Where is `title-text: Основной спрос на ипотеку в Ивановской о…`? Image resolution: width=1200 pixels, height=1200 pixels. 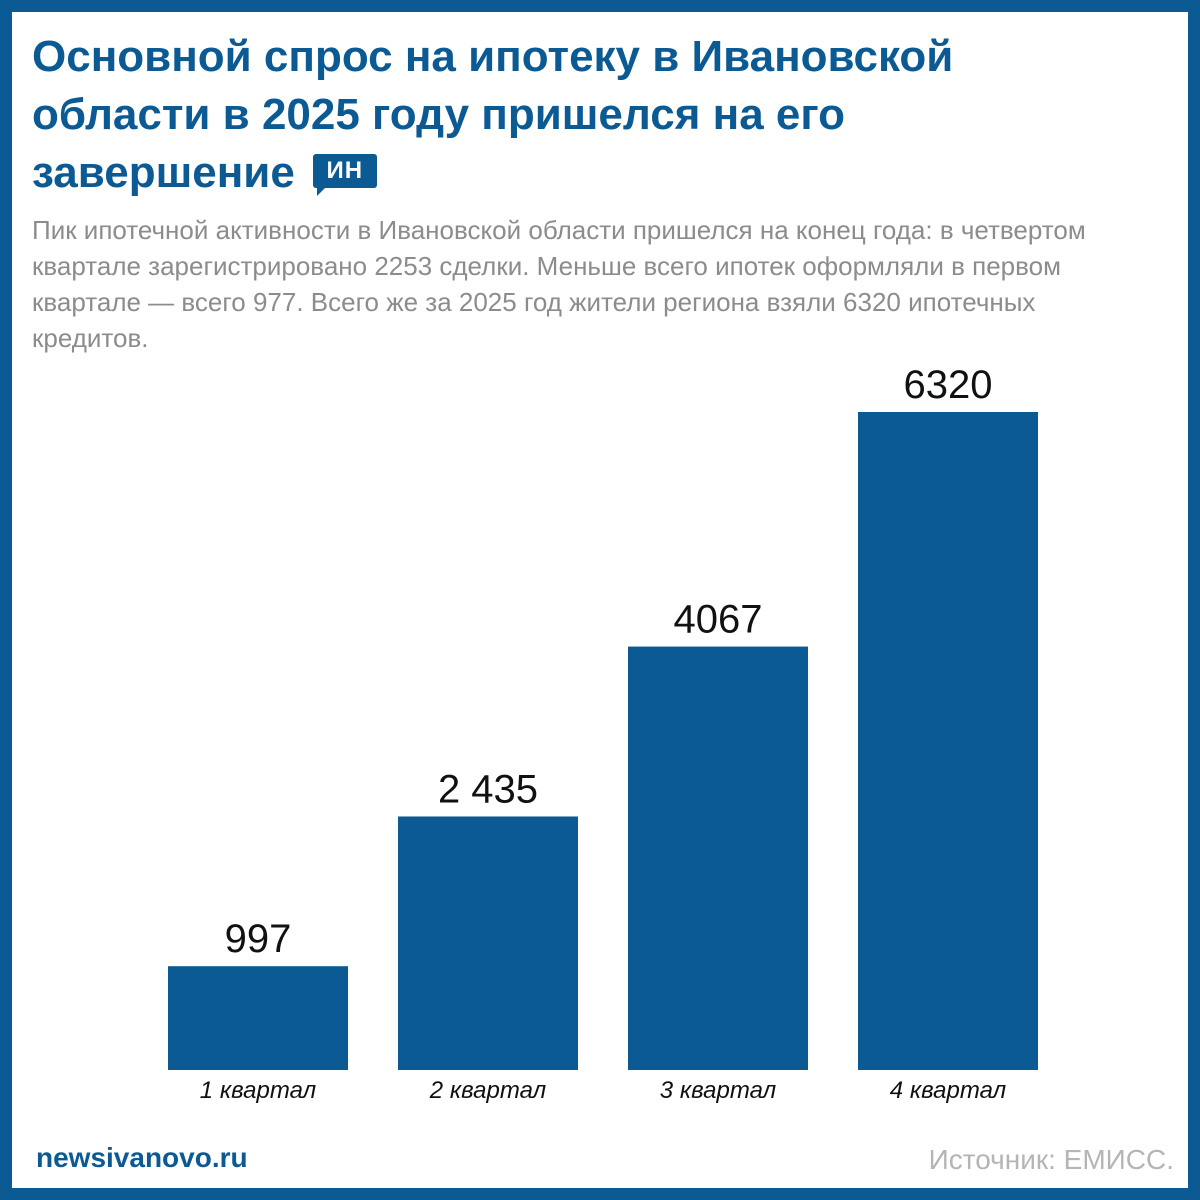 title-text: Основной спрос на ипотеку в Ивановской о… is located at coordinates (493, 114).